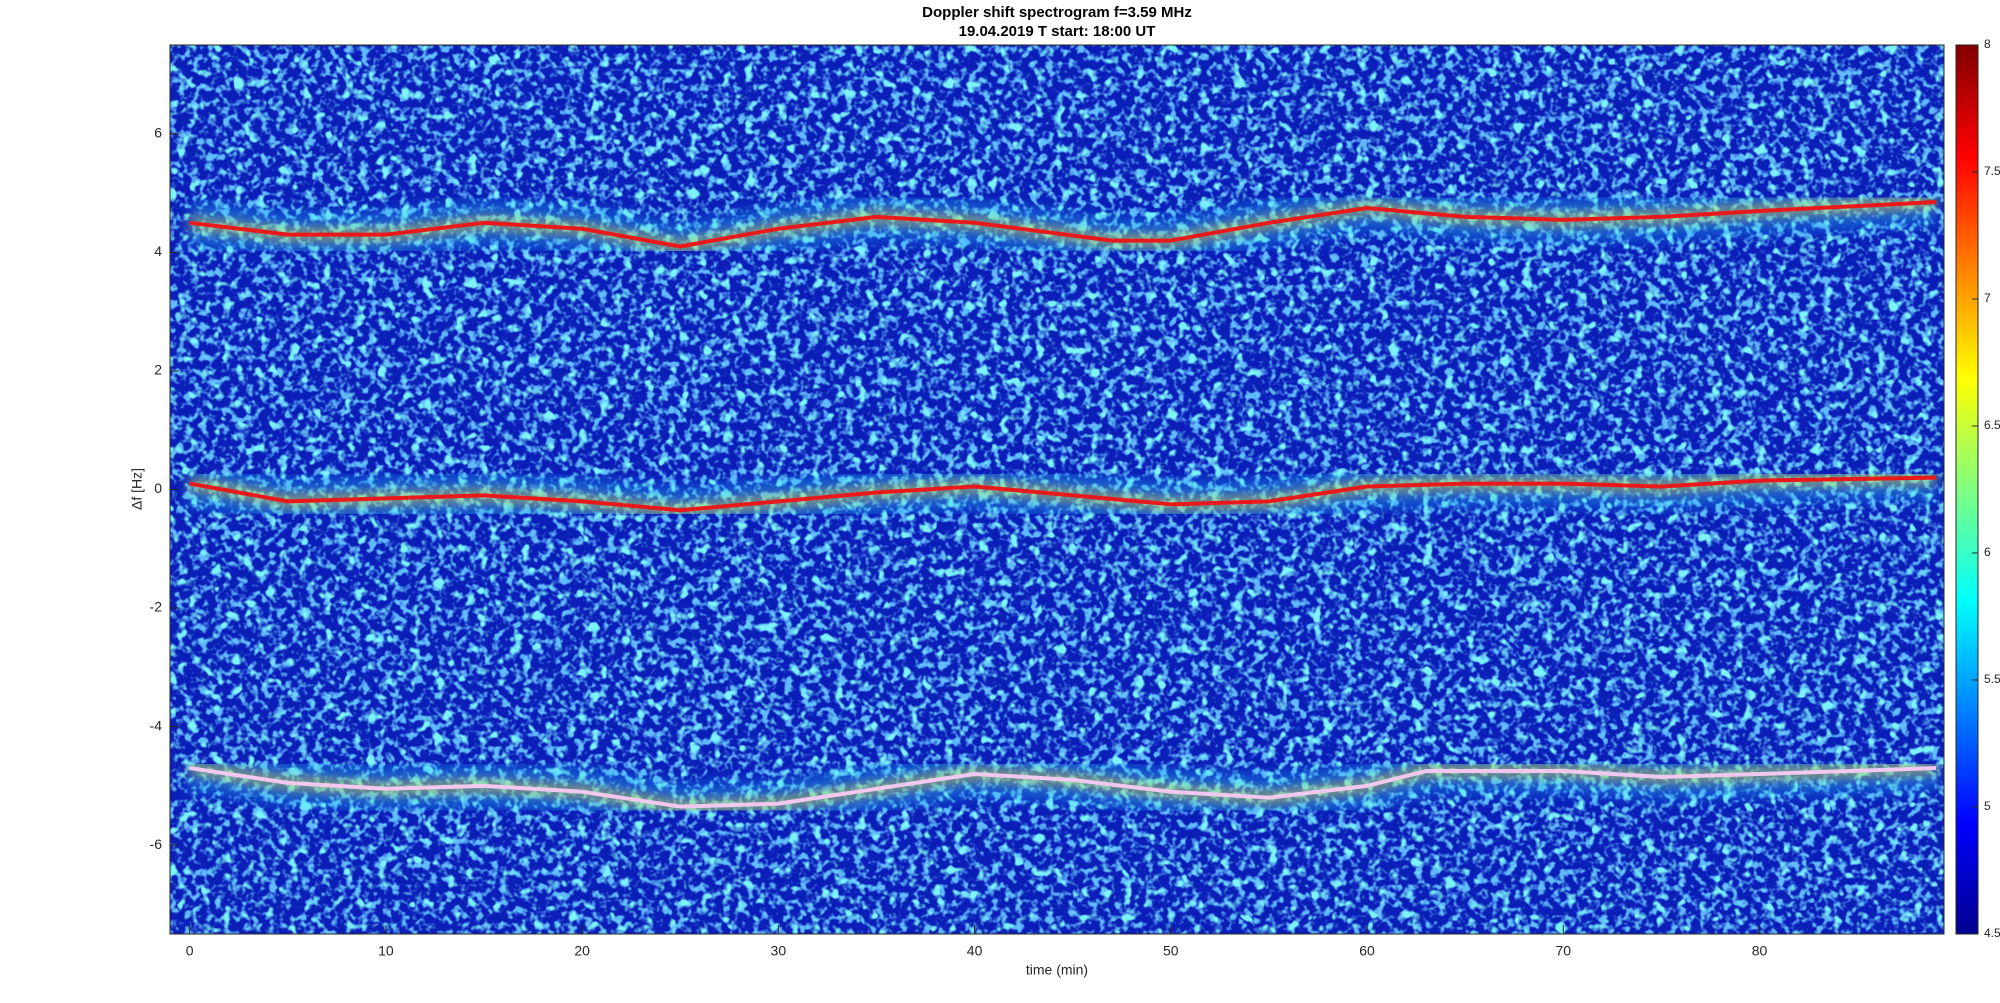  Describe the element at coordinates (1057, 31) in the screenshot. I see `chart-subtitle: 19.04.2019 T start: 18:00 UT` at that location.